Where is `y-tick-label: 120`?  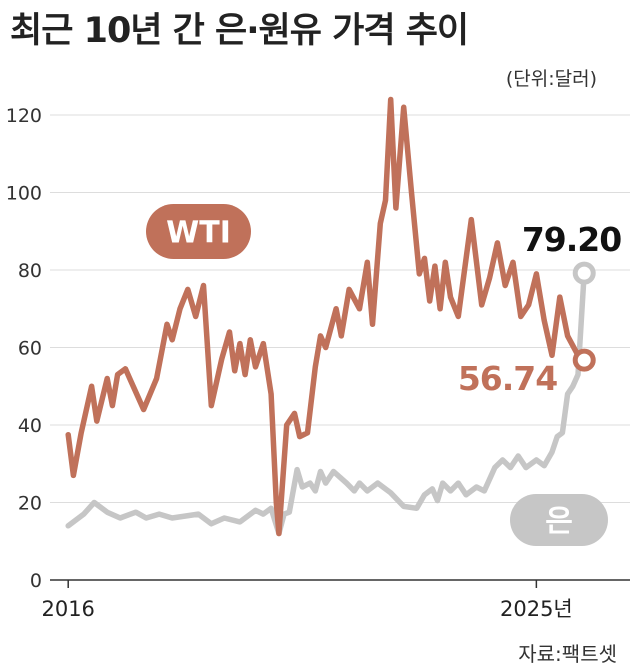 y-tick-label: 120 is located at coordinates (24, 116).